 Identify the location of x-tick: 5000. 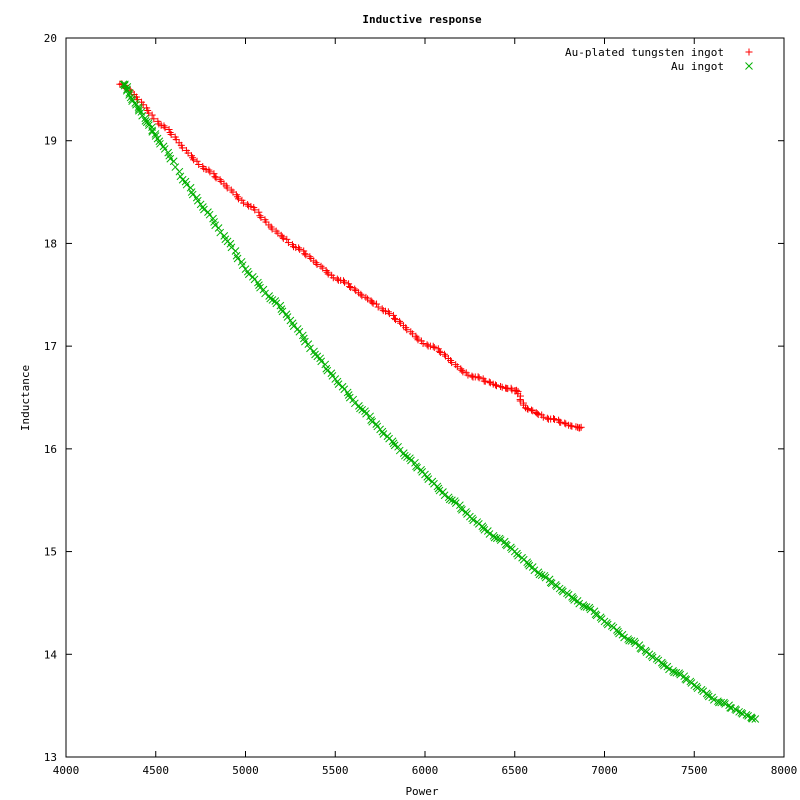
(245, 407).